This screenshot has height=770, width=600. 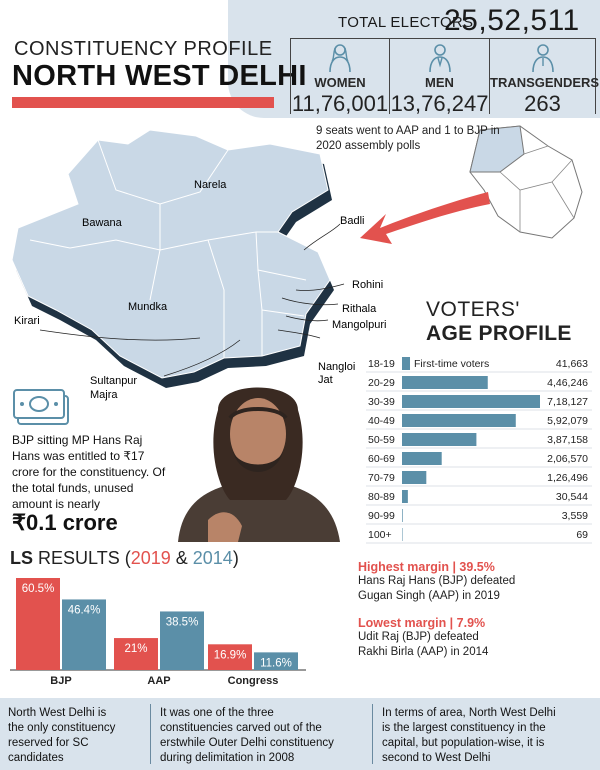 I want to click on highest-margin-line1: Hans Raj Hans (BJP) defeated, so click(x=437, y=581).